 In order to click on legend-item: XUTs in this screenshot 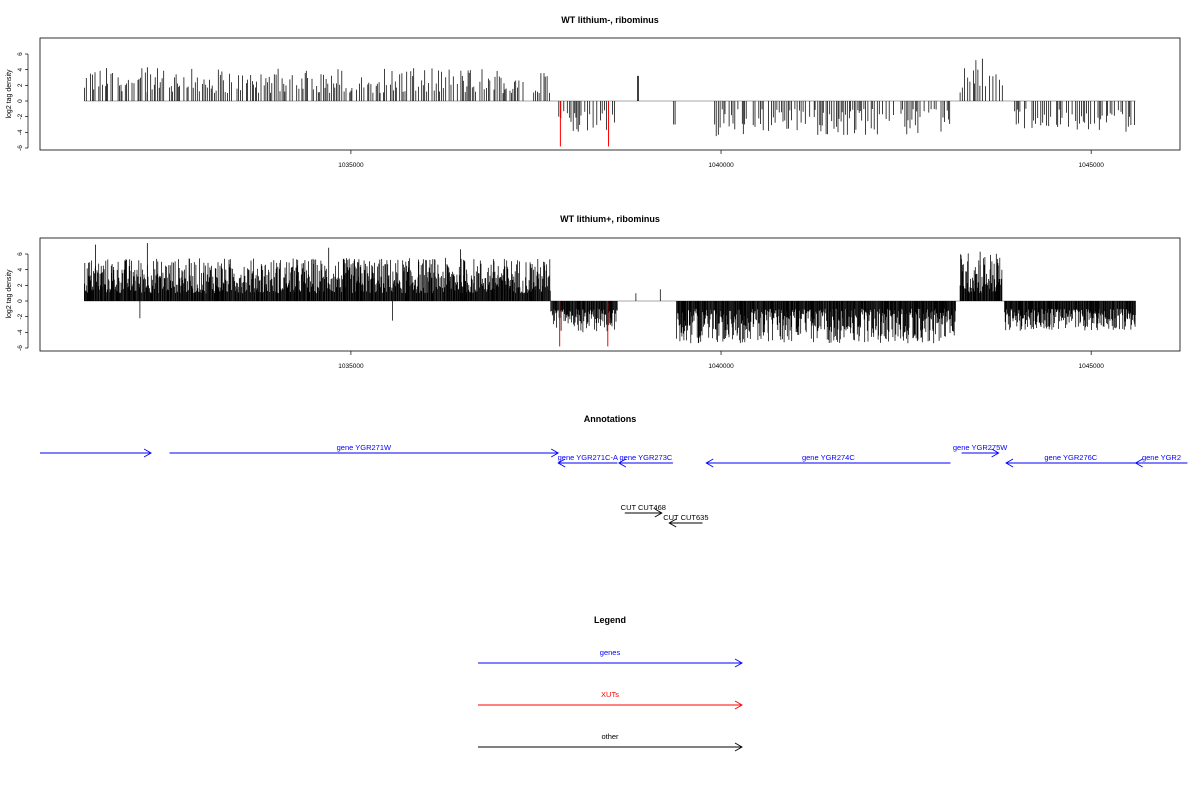, I will do `click(610, 700)`.